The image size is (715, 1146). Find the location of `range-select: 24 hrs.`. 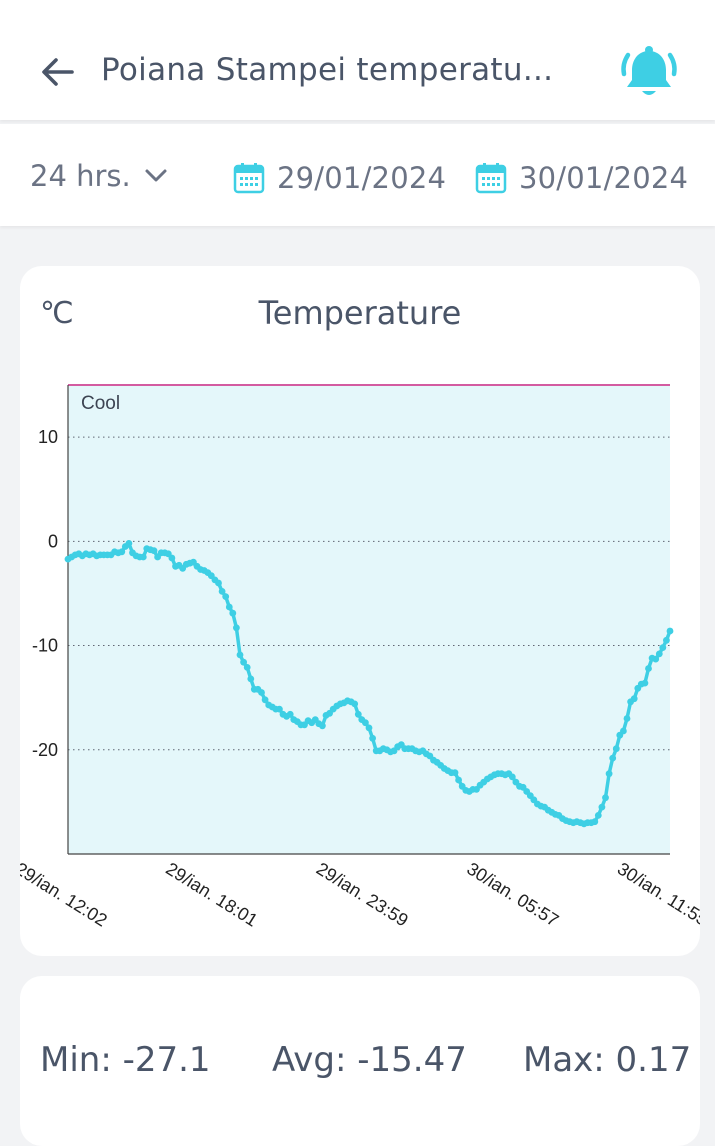

range-select: 24 hrs. is located at coordinates (99, 176).